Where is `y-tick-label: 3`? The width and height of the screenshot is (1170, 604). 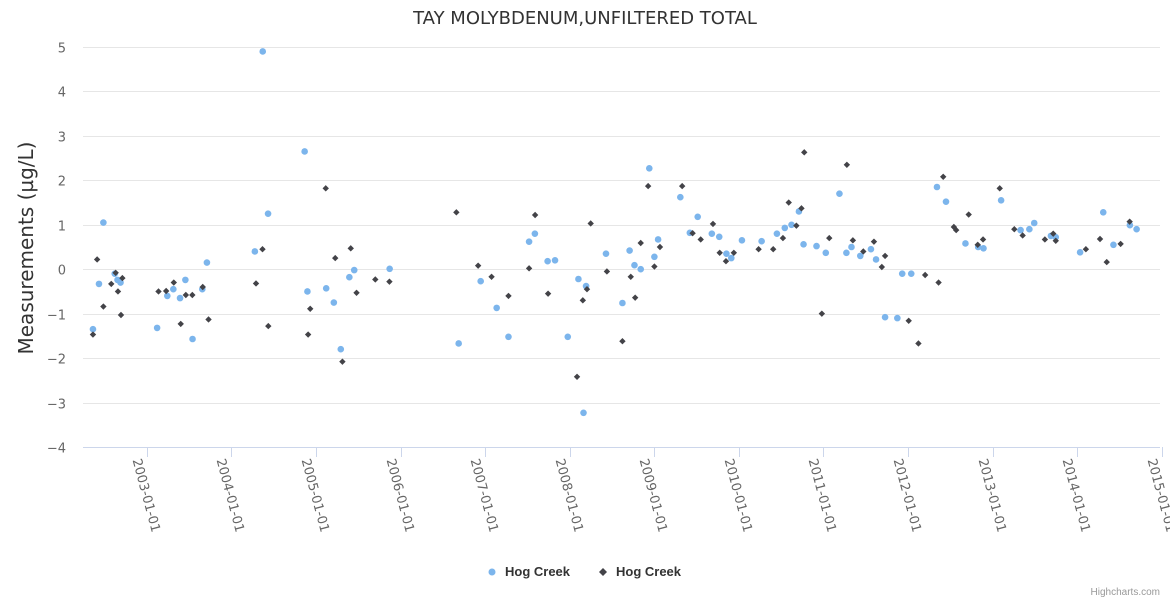 y-tick-label: 3 is located at coordinates (62, 138).